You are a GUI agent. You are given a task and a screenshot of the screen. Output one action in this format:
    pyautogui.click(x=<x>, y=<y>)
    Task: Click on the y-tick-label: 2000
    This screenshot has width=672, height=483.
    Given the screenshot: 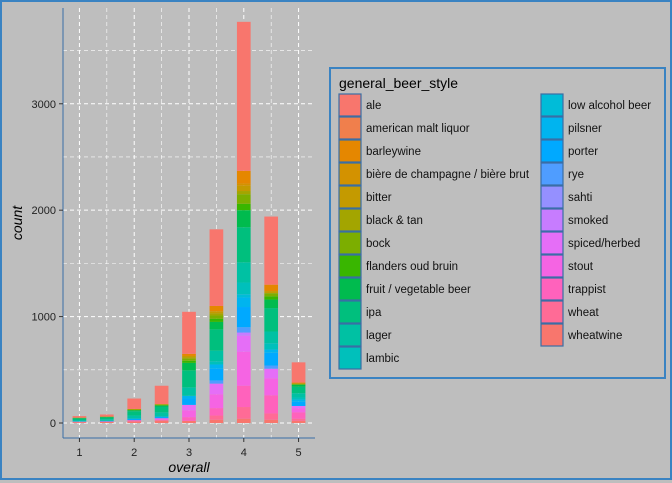 What is the action you would take?
    pyautogui.click(x=44, y=211)
    